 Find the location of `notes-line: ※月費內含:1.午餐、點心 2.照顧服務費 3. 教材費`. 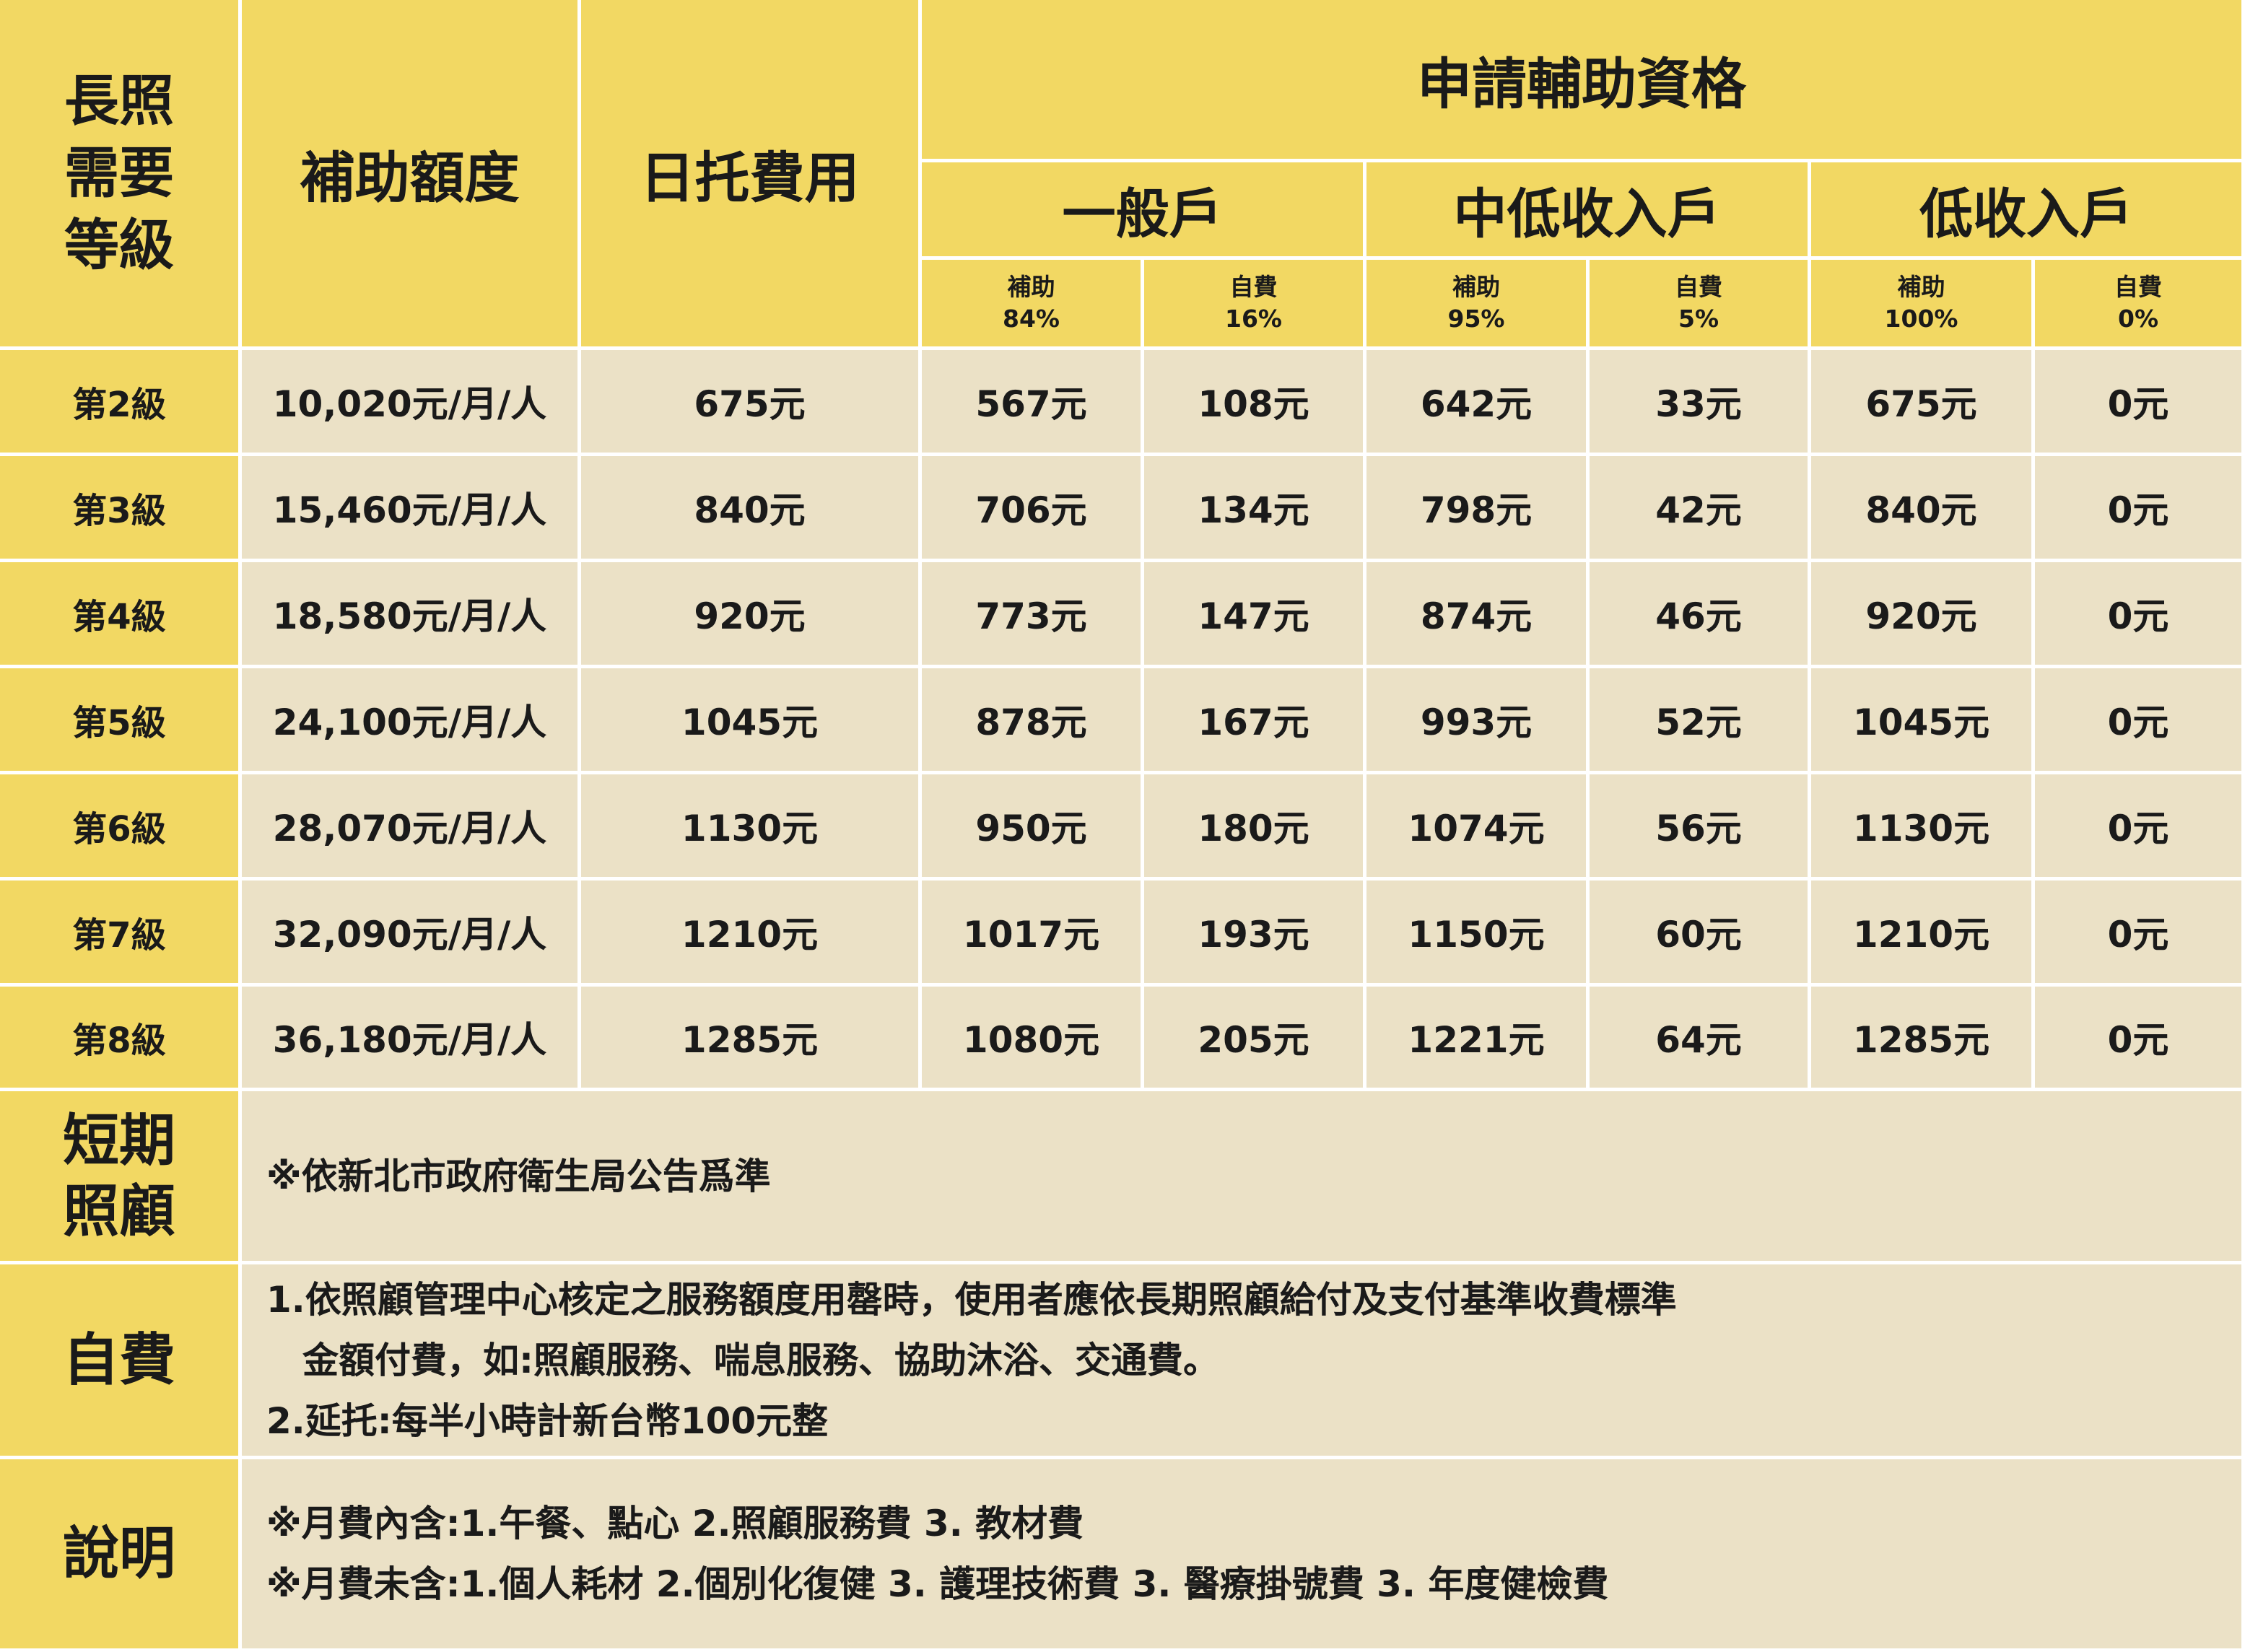

notes-line: ※月費內含:1.午餐、點心 2.照顧服務費 3. 教材費 is located at coordinates (675, 1523).